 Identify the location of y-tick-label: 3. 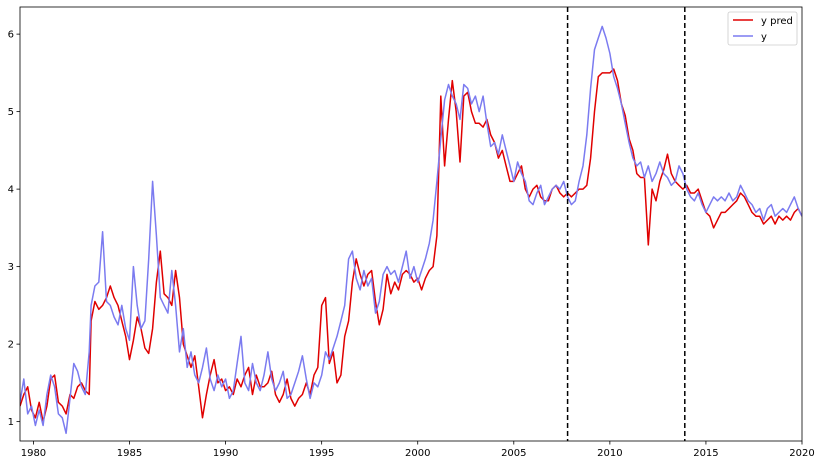
(11, 267).